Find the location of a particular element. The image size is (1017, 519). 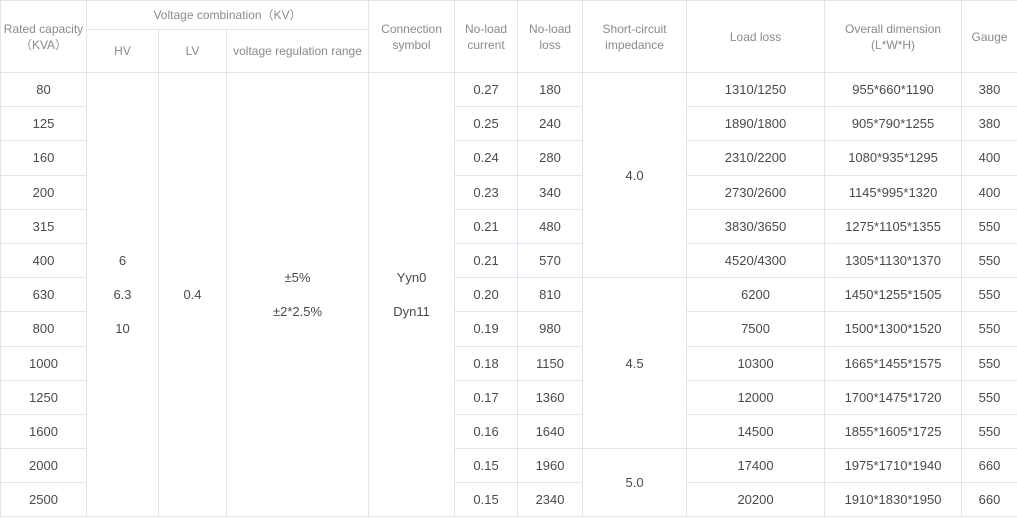

cell-dimension: 1910*1830*1950 is located at coordinates (893, 500).